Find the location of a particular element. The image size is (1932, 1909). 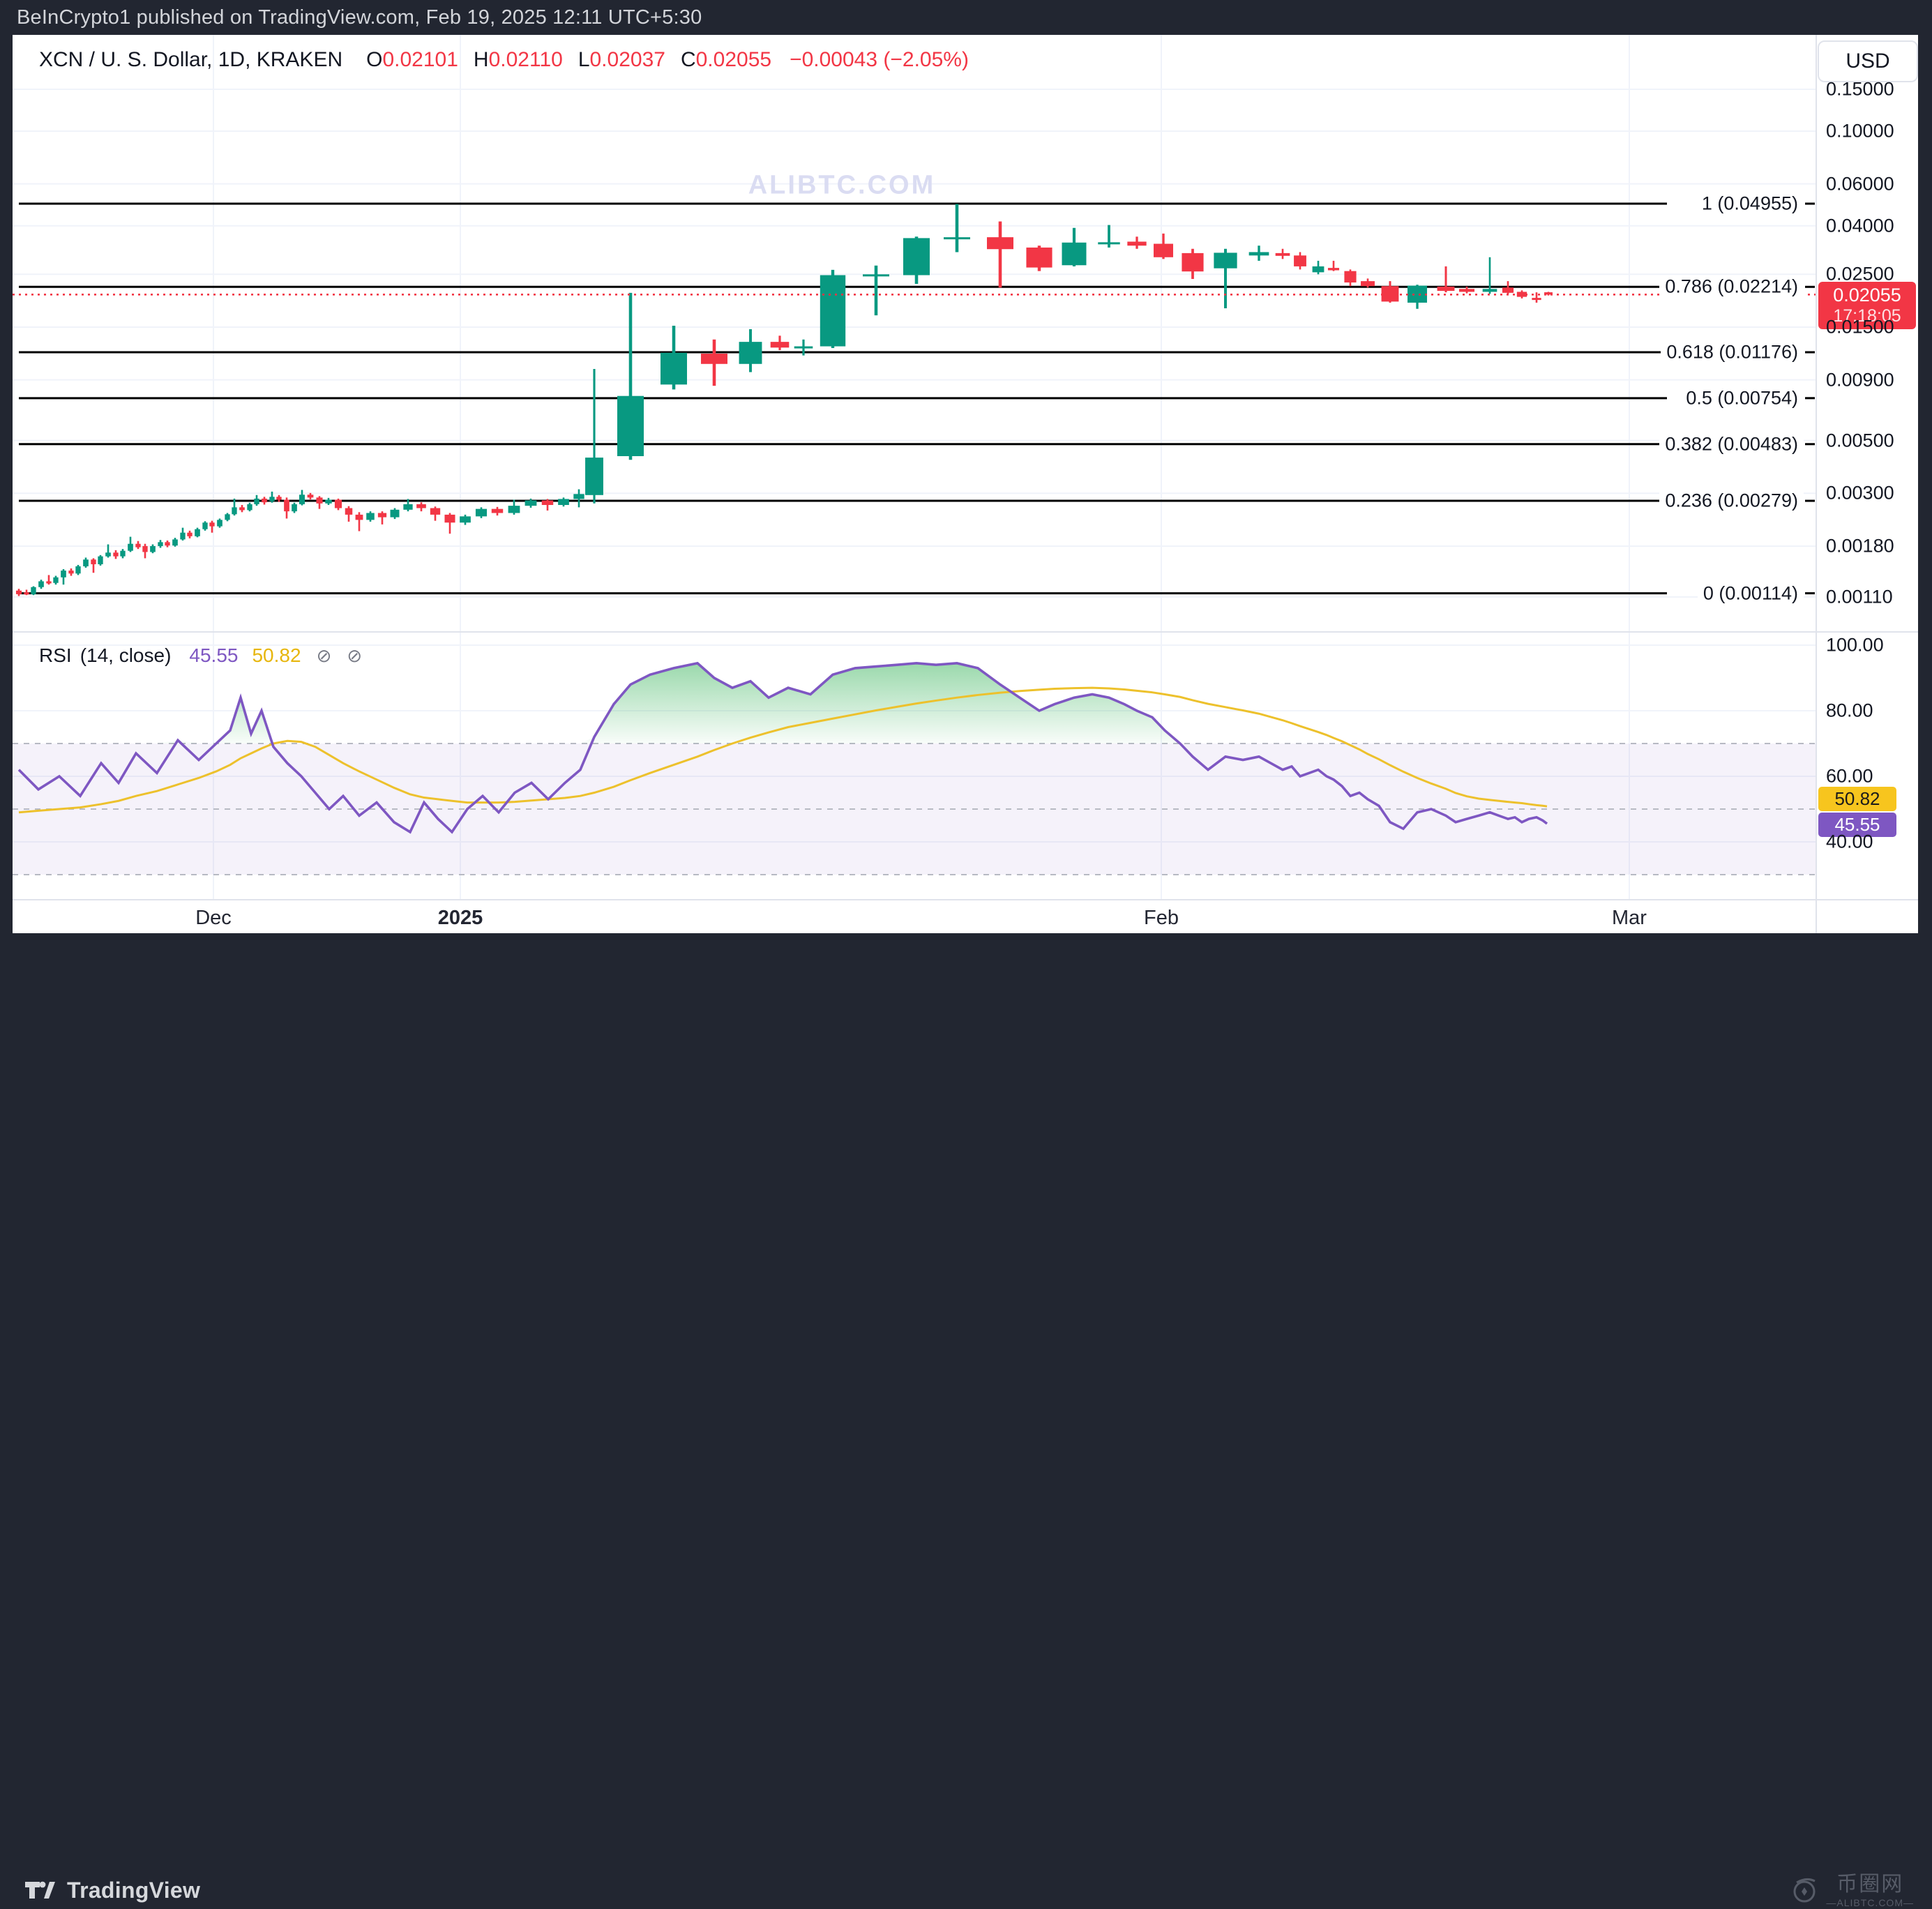

fib-level-label: 0 (0.00114) is located at coordinates (1750, 593).